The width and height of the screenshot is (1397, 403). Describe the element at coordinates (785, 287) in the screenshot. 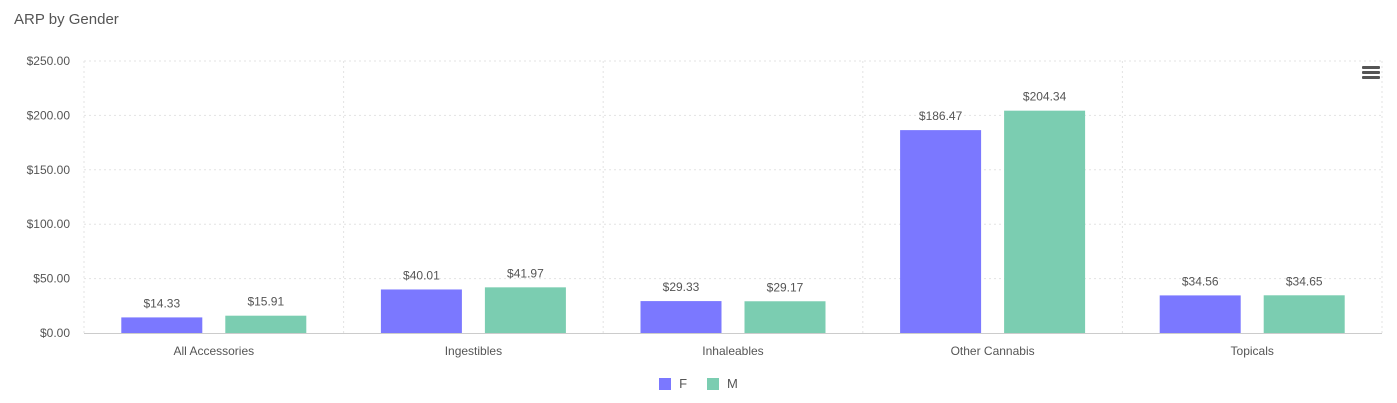

I see `data-label: $29.17` at that location.